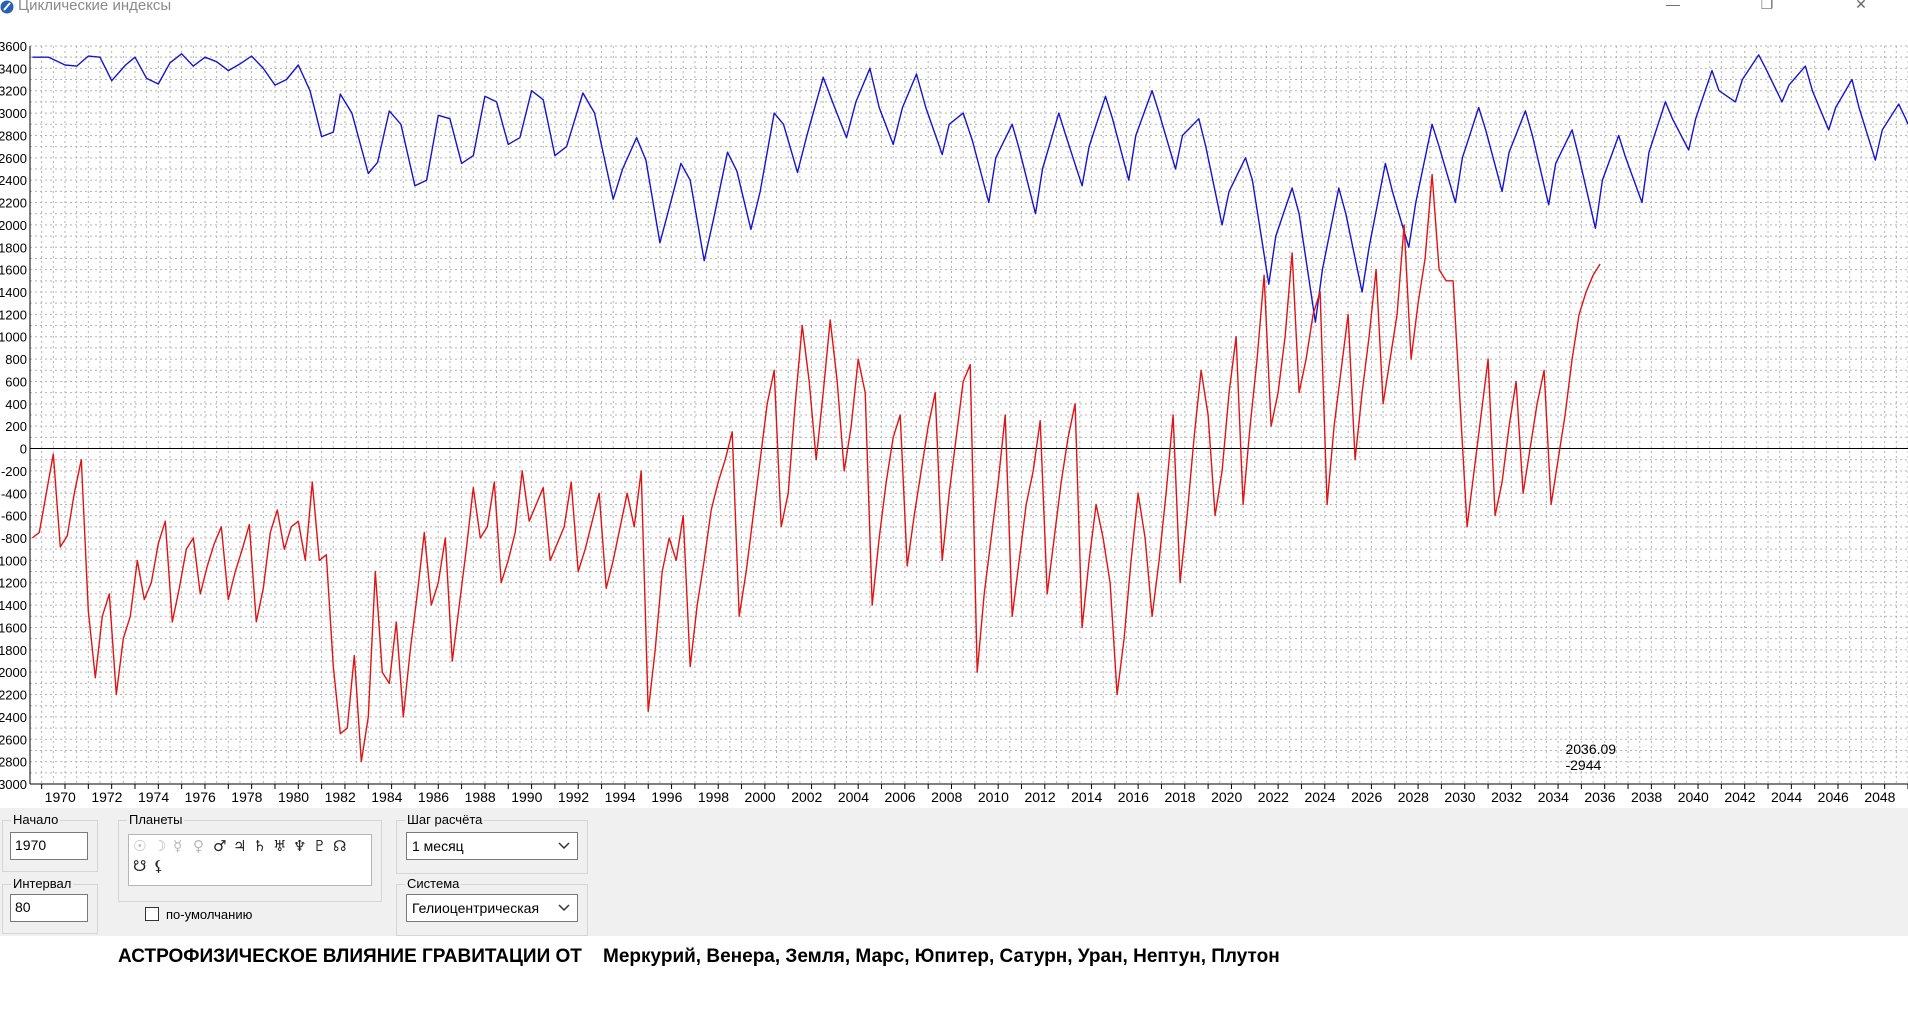 The width and height of the screenshot is (1908, 1014). Describe the element at coordinates (1879, 797) in the screenshot. I see `x-tick-label: 2048` at that location.